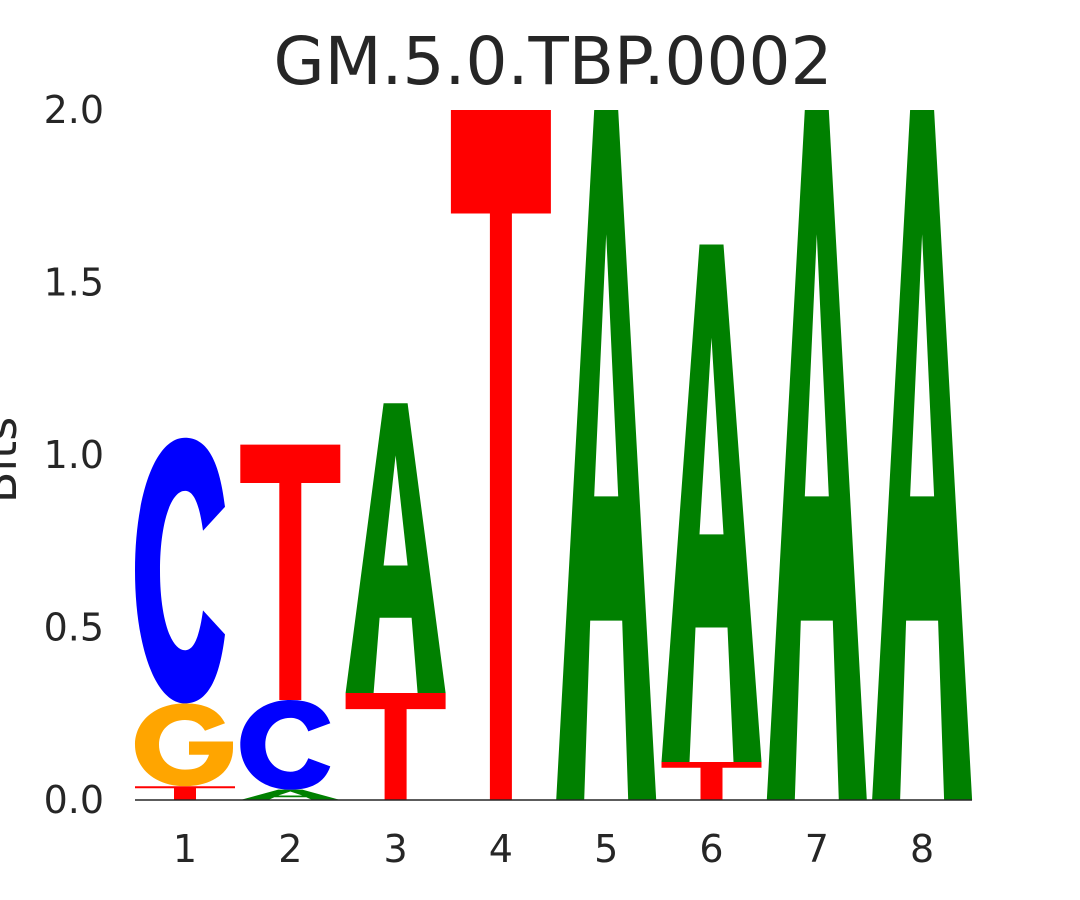 Image resolution: width=1080 pixels, height=900 pixels. I want to click on x-tick-label: 8, so click(922, 849).